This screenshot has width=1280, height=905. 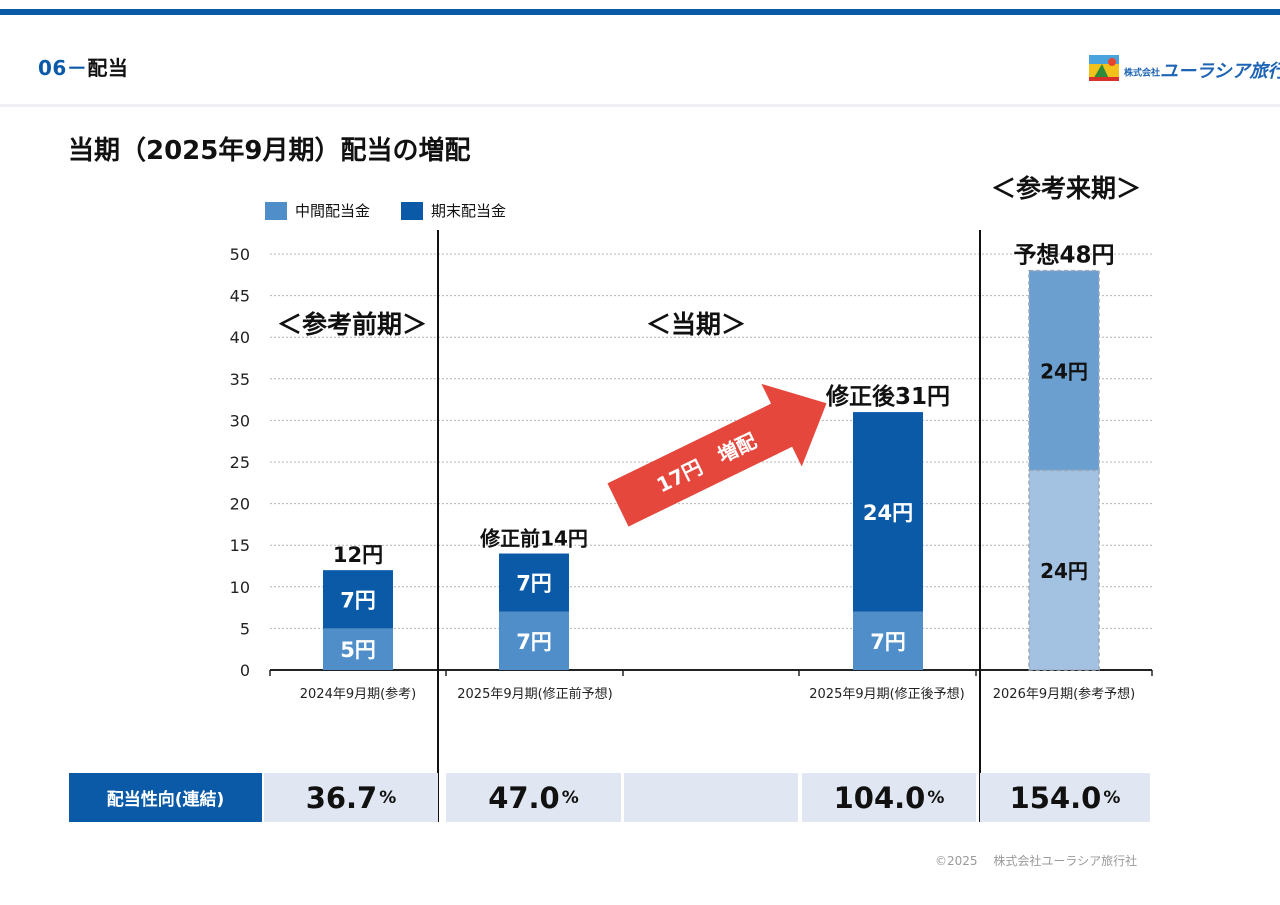 I want to click on payout-ratio-cell: 36.7%, so click(x=351, y=797).